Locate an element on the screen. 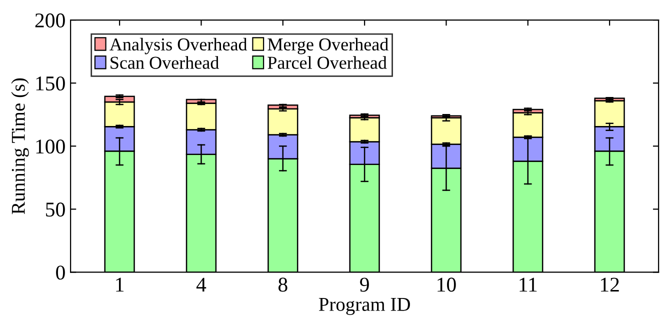  x-tick-label: 8 is located at coordinates (283, 285).